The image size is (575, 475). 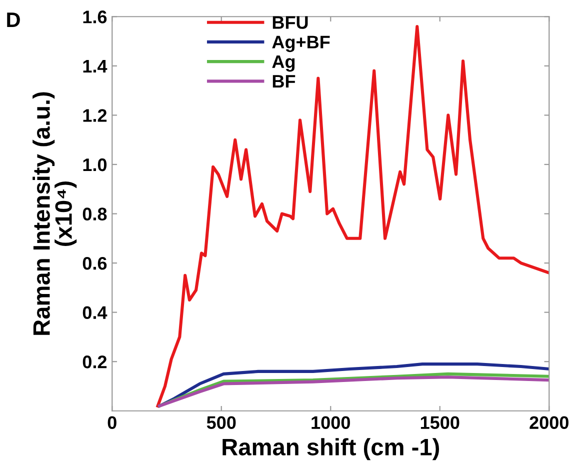 I want to click on y-axis-title: Raman Intensity (a.u.) (x10⁴), so click(x=54, y=213).